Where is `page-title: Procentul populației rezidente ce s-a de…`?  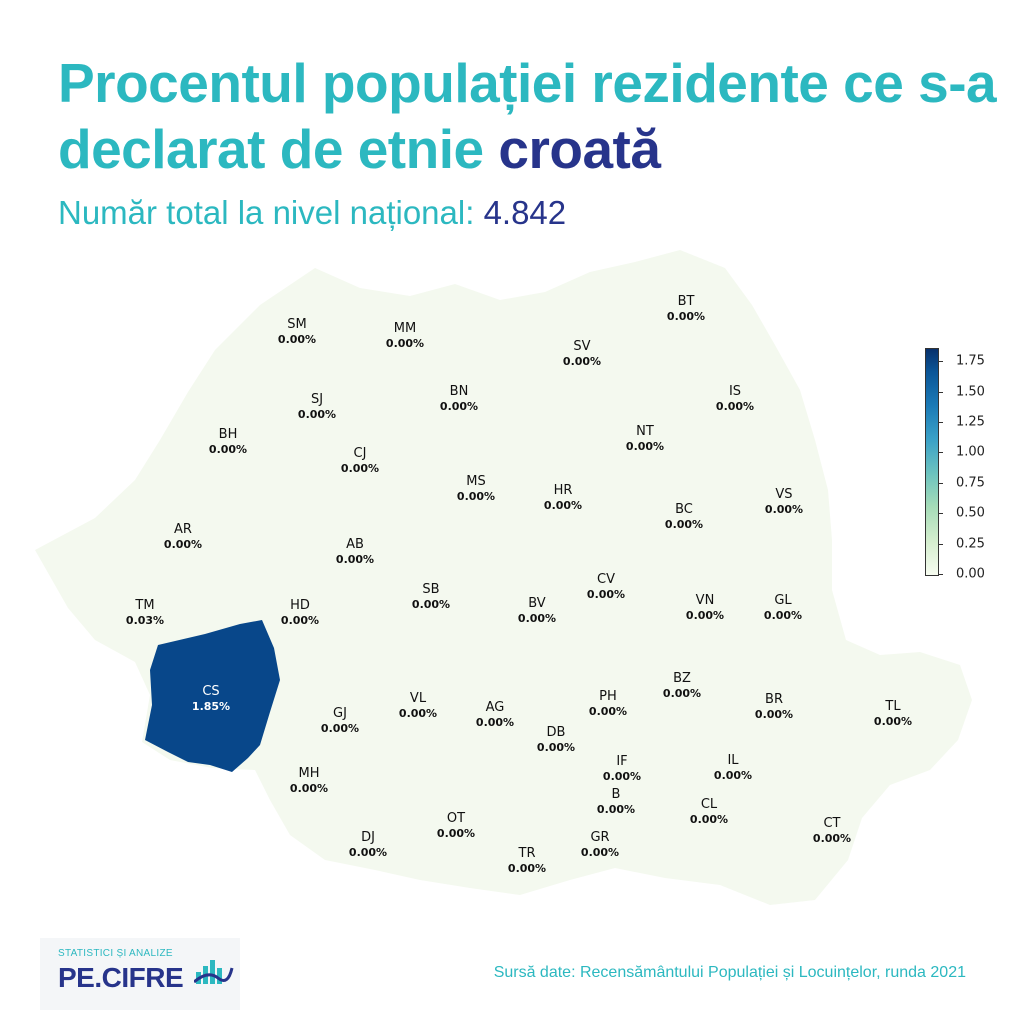 page-title: Procentul populației rezidente ce s-a de… is located at coordinates (528, 116).